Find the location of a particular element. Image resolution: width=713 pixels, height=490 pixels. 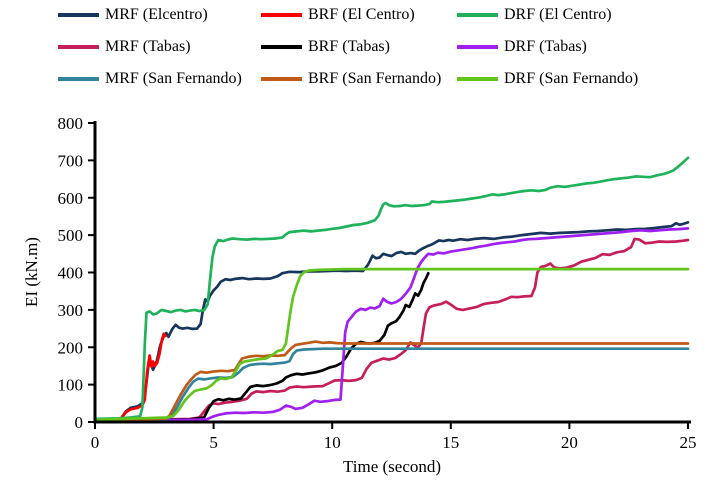

legend-item-brf-san-fernando: BRF (San Fernando) is located at coordinates (359, 79).